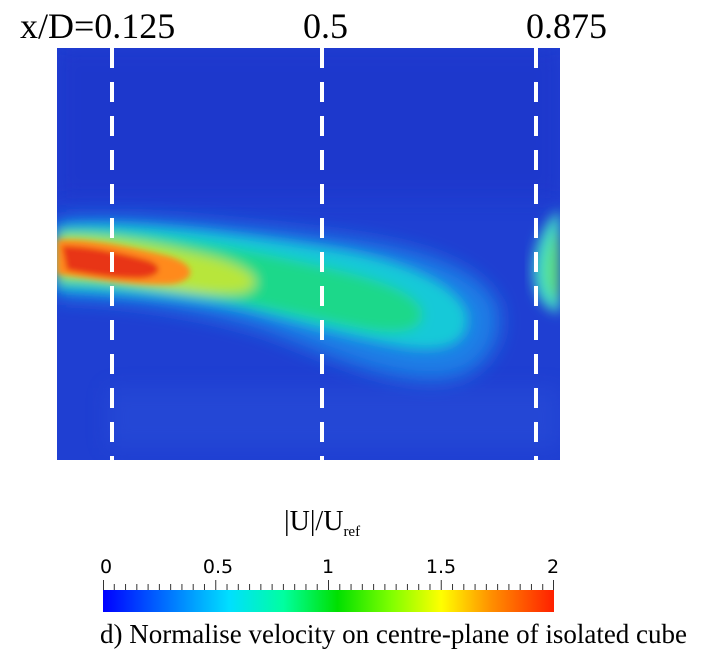 This screenshot has height=654, width=712. What do you see at coordinates (98, 26) in the screenshot?
I see `line-label-0125: x/D=0.125` at bounding box center [98, 26].